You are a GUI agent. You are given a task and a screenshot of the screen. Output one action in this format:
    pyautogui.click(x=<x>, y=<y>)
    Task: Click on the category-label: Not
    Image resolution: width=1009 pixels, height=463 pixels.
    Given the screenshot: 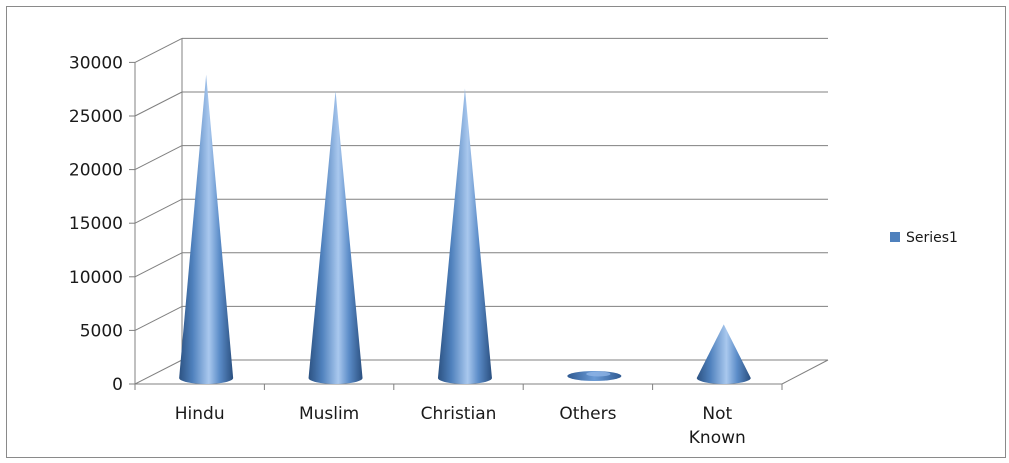 What is the action you would take?
    pyautogui.click(x=717, y=414)
    